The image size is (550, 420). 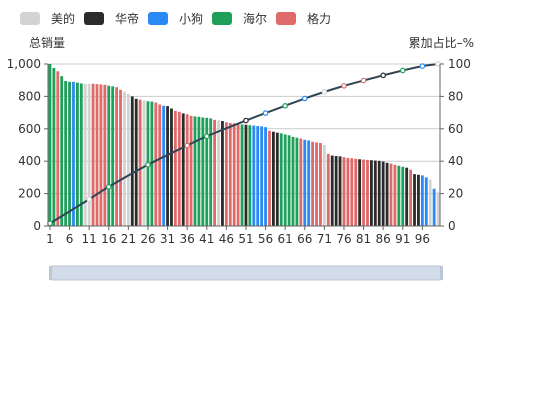 I want to click on x-tick-label: 31, so click(x=167, y=239).